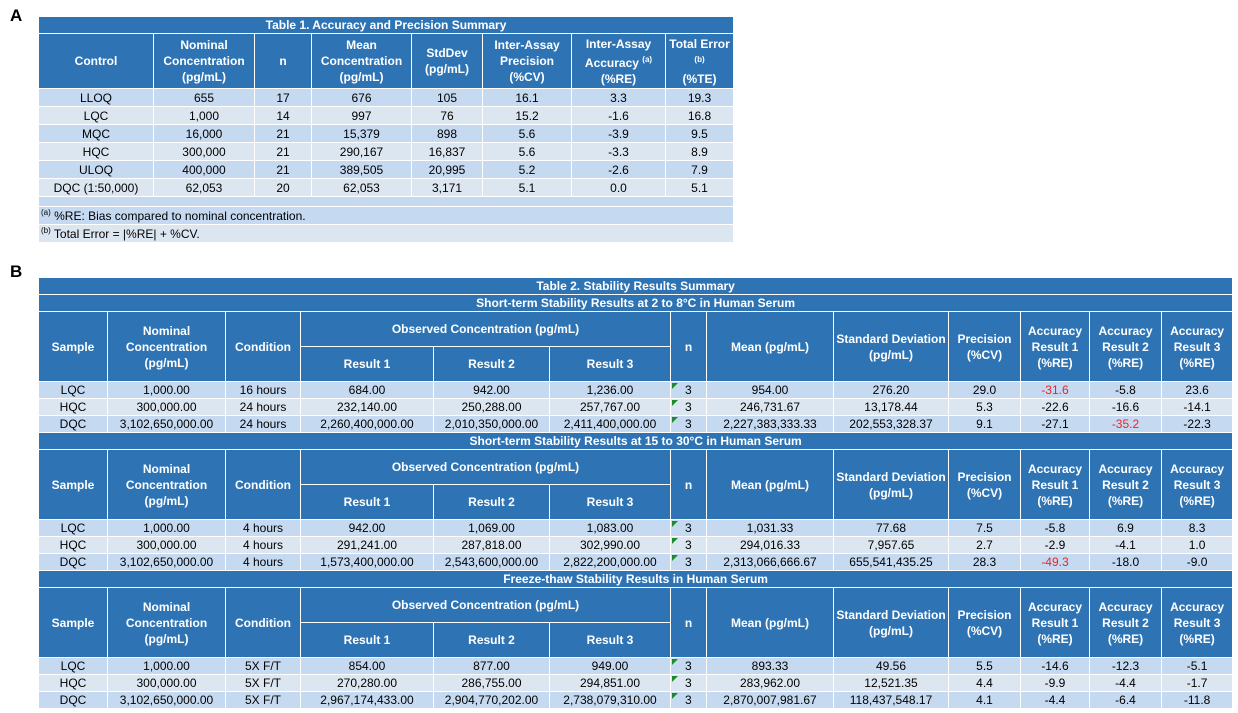 The width and height of the screenshot is (1238, 713). What do you see at coordinates (386, 233) in the screenshot?
I see `footnote-row: (b) Total Error = |%RE| + %CV.` at bounding box center [386, 233].